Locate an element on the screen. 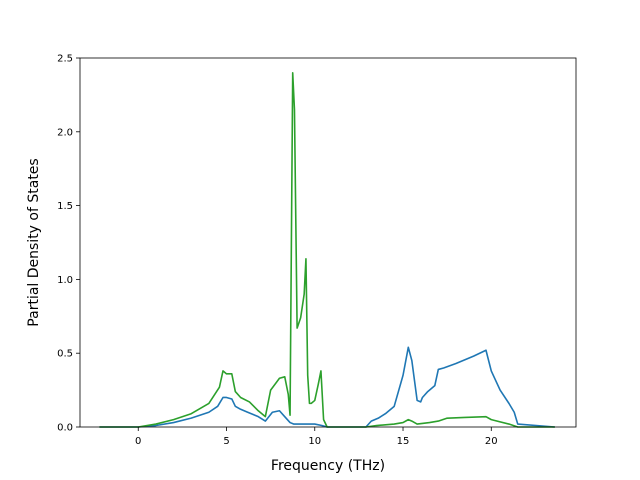  x-axis-label: Frequency (THz) is located at coordinates (328, 466).